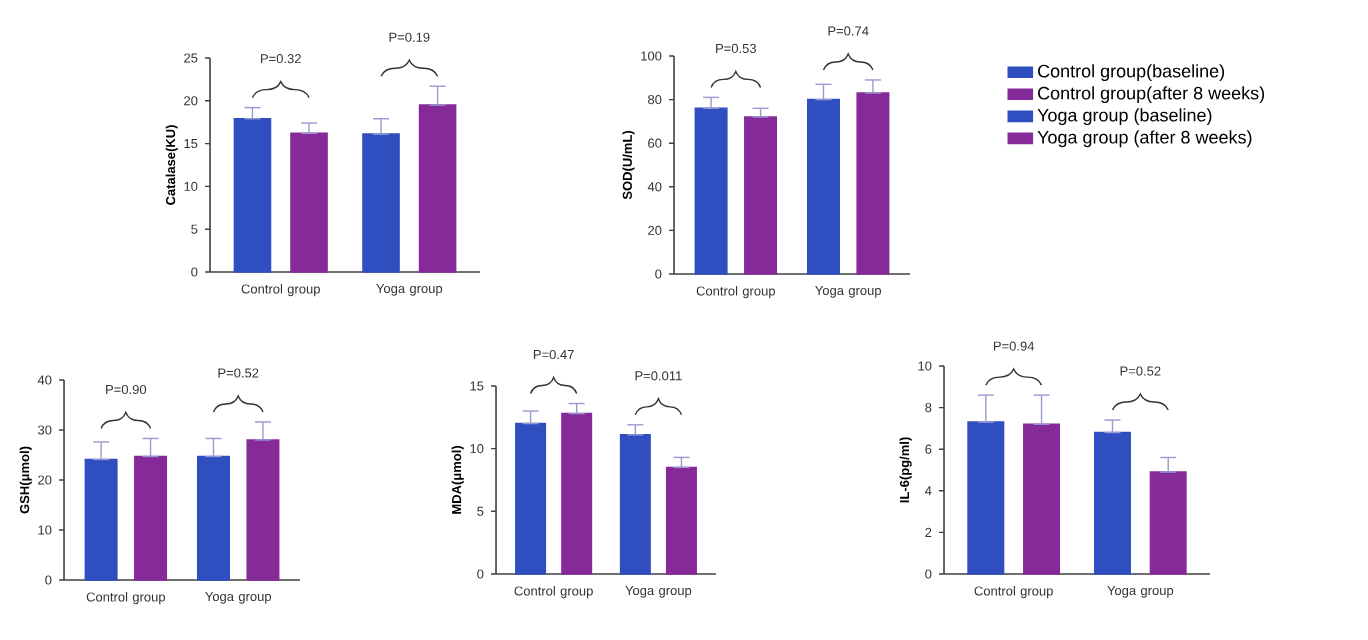 This screenshot has width=1368, height=640. I want to click on legend-label: Control group(after 8 weeks), so click(1151, 95).